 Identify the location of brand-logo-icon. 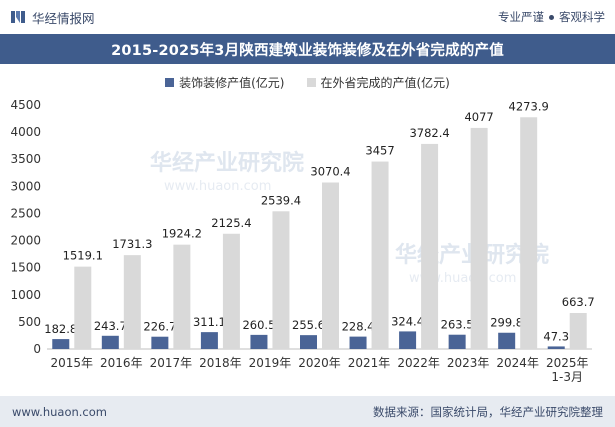
(18, 17).